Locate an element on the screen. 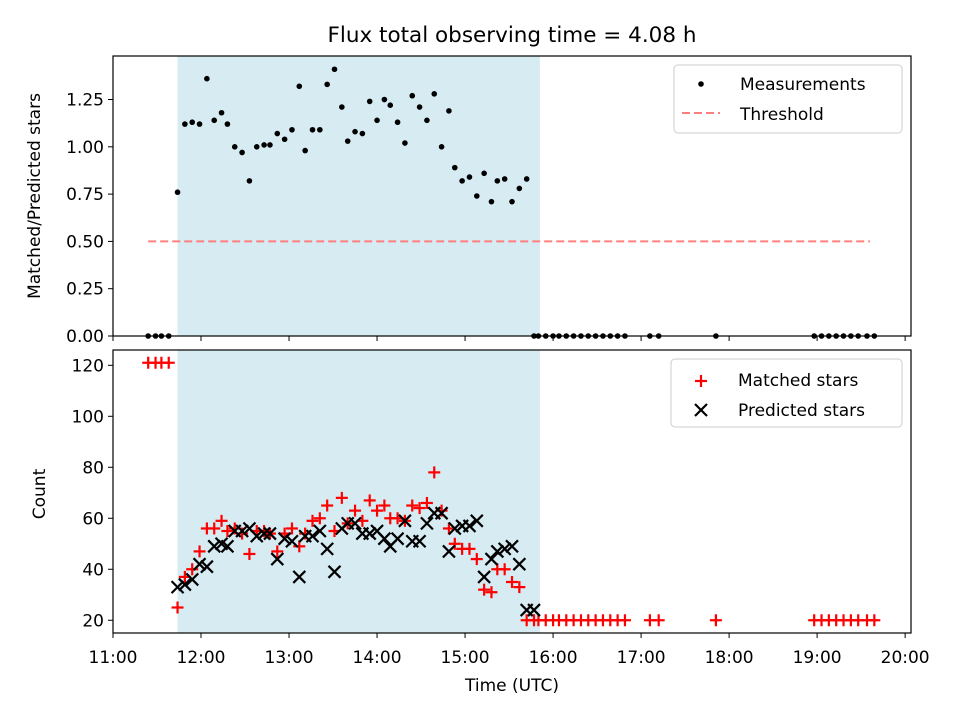  count-y-label: Count is located at coordinates (40, 493).